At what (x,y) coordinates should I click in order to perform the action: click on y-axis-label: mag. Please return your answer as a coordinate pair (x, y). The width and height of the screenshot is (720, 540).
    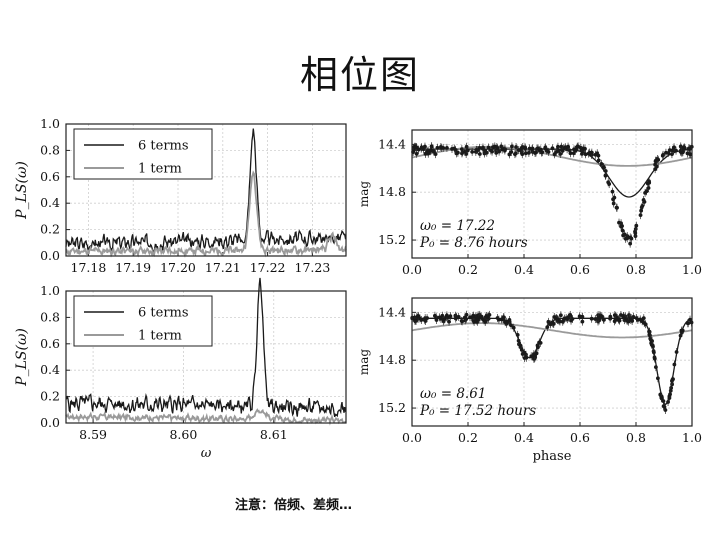
    Looking at the image, I should click on (364, 362).